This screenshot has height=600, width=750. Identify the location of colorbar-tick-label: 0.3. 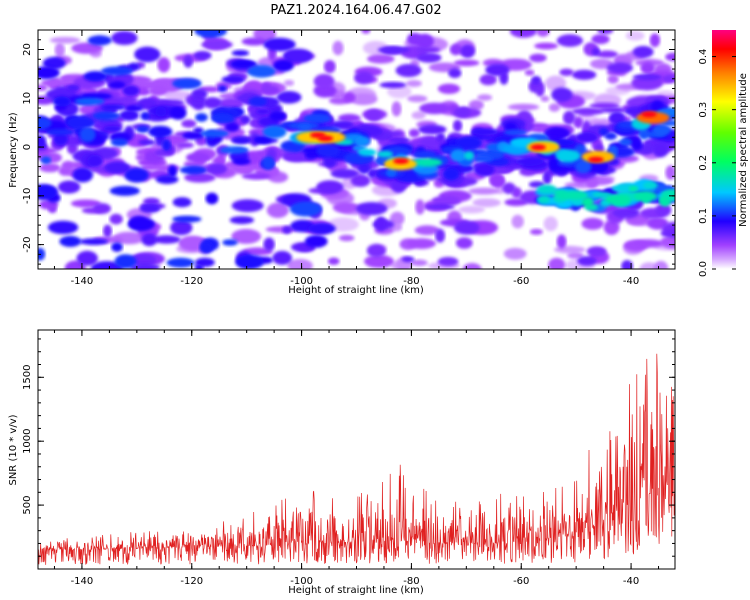
(703, 110).